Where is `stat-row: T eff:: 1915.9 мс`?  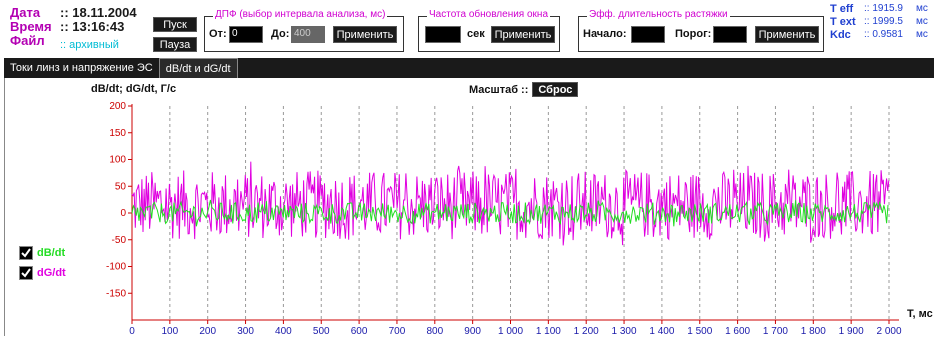 stat-row: T eff:: 1915.9 мс is located at coordinates (882, 9).